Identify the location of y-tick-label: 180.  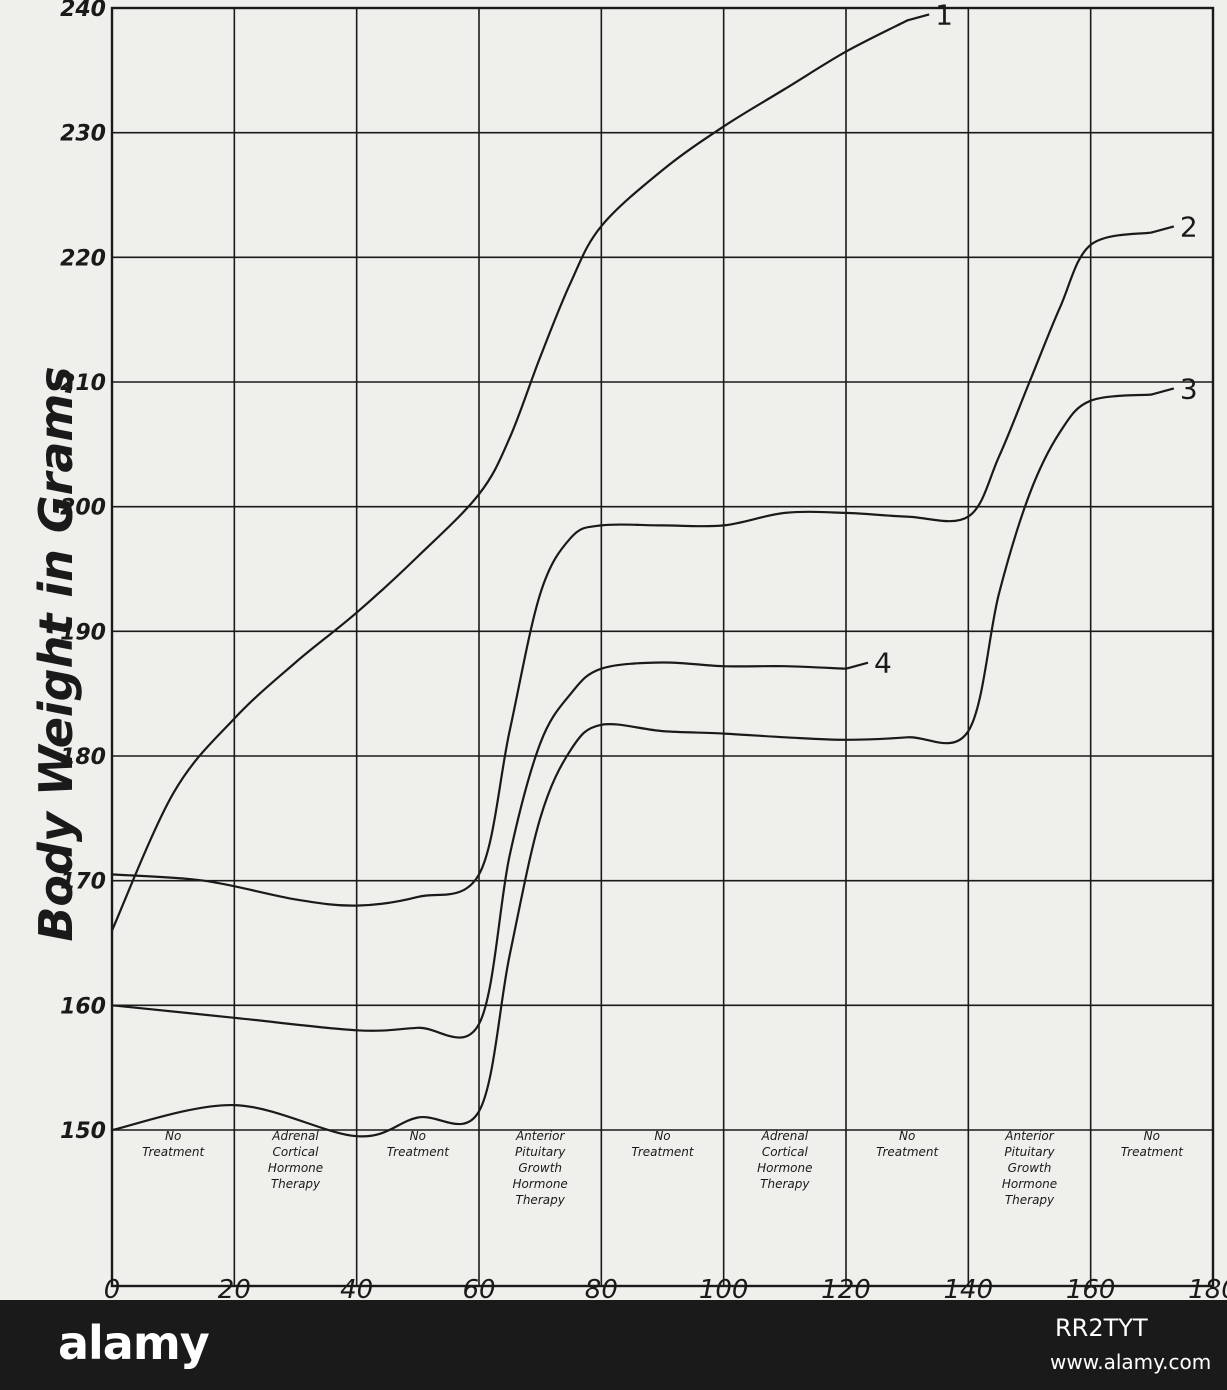
(83, 757).